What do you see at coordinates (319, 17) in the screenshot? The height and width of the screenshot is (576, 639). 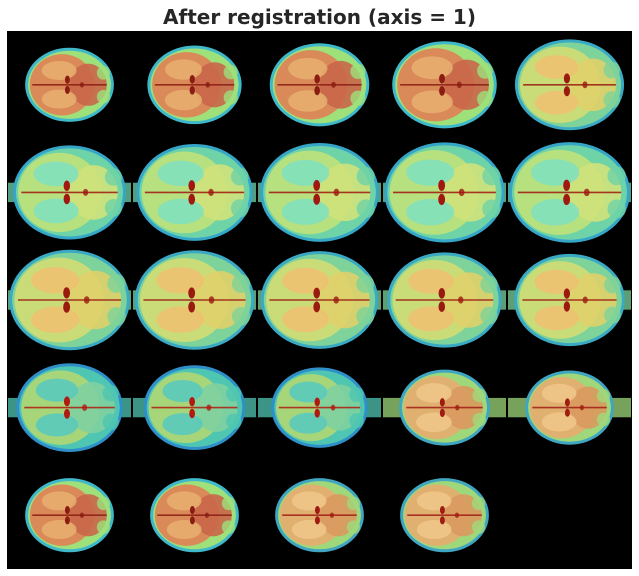 I see `figure-title: After registration (axis = 1)` at bounding box center [319, 17].